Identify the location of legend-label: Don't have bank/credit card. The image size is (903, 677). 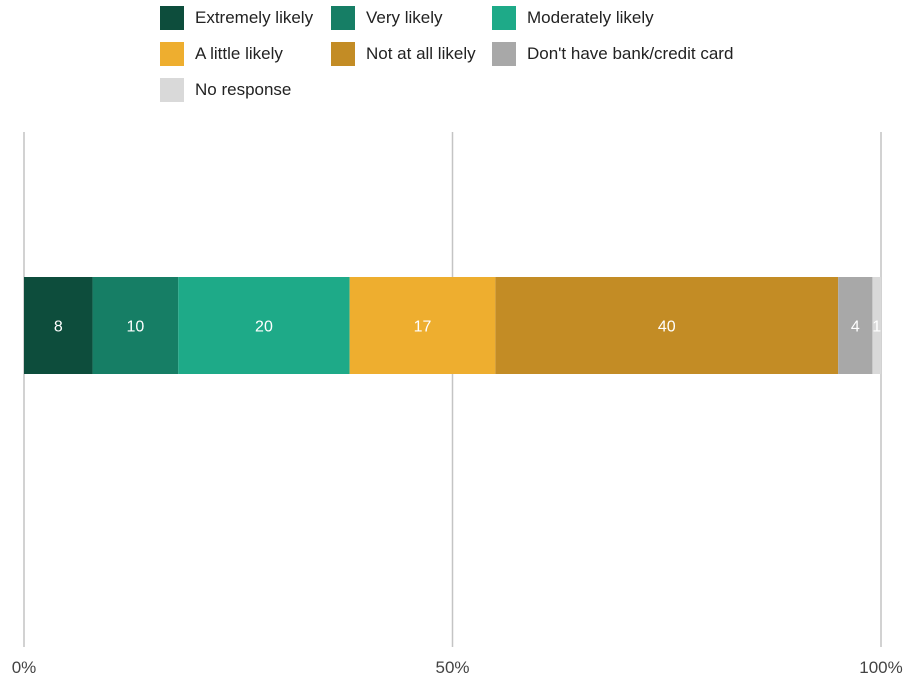
(630, 53).